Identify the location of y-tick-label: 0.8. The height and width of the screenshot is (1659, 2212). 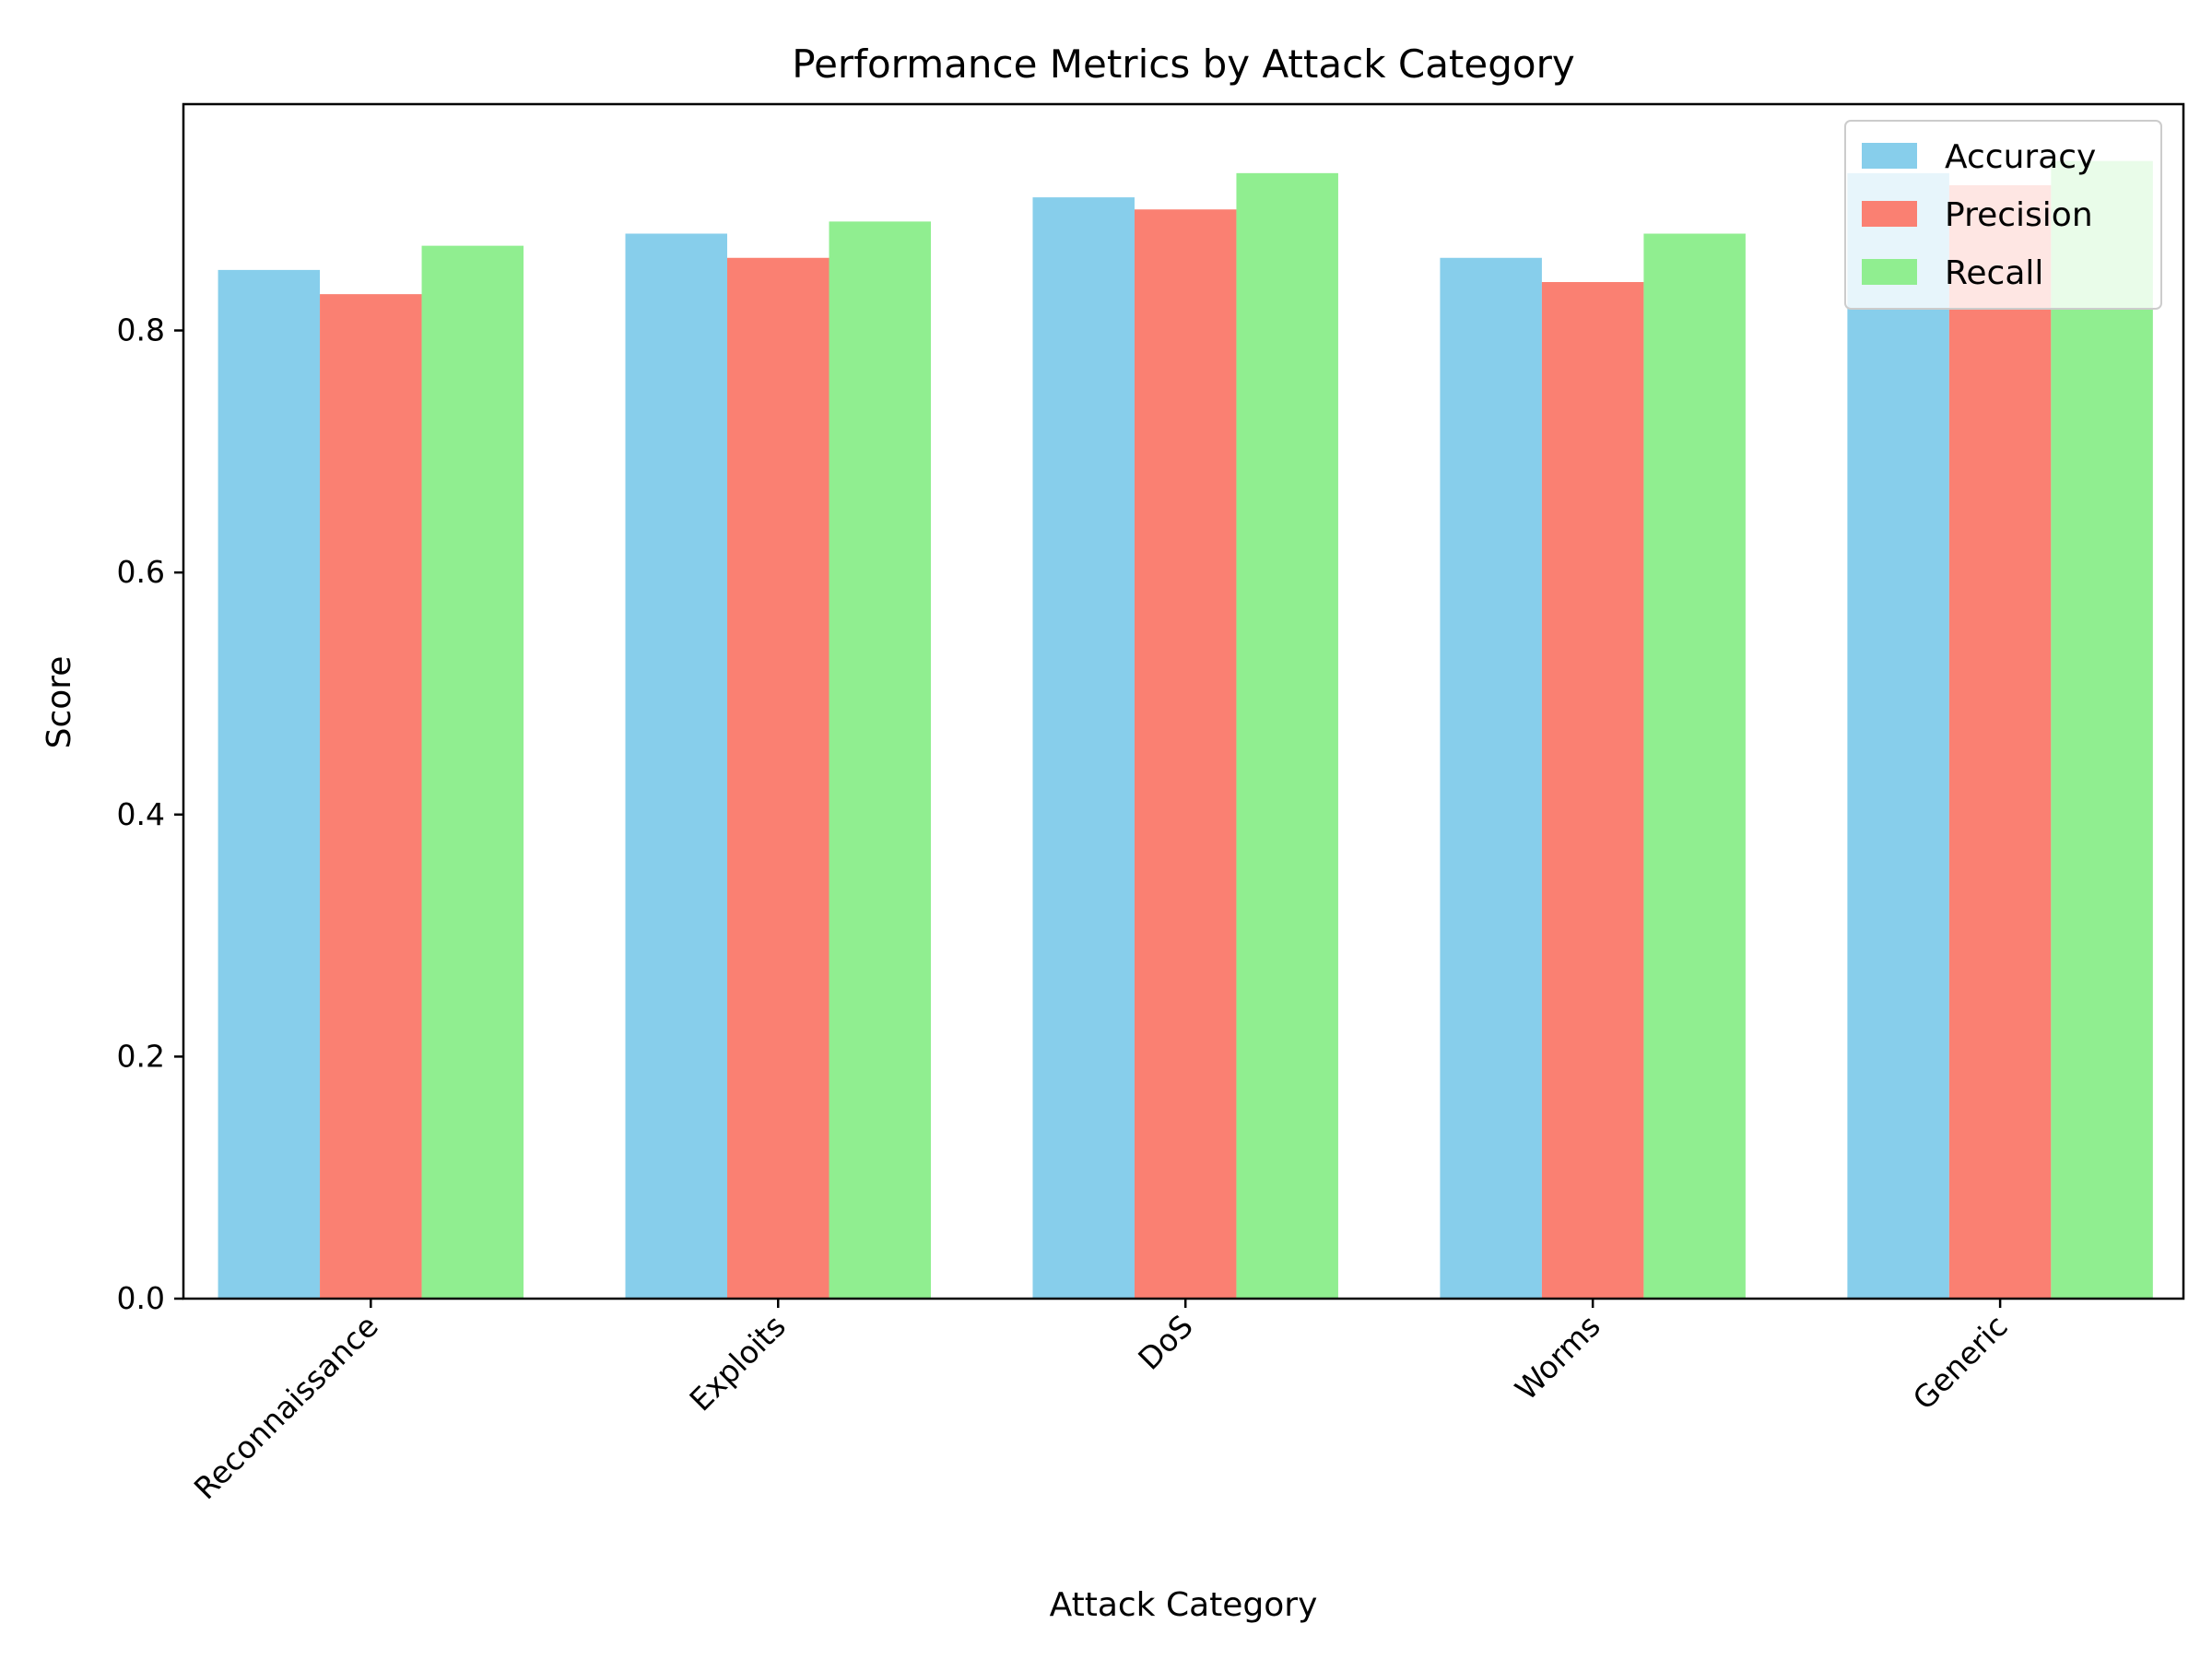
(141, 330).